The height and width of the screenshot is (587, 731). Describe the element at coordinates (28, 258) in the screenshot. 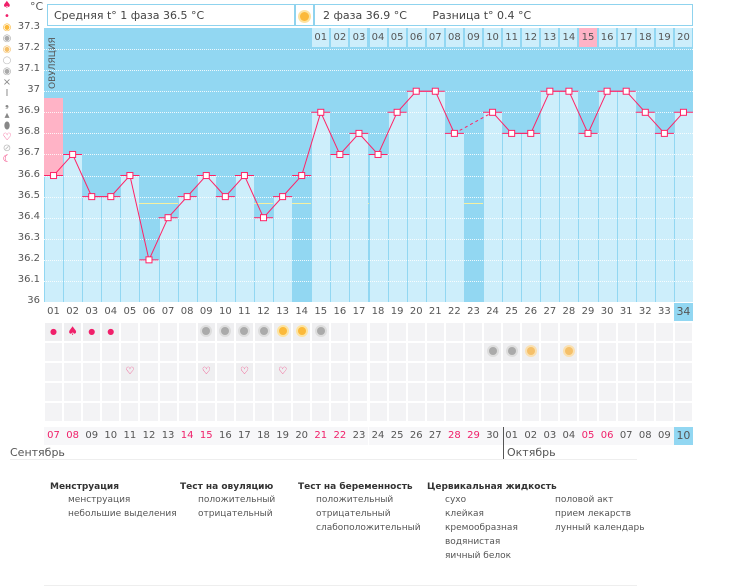

I see `y-tick-label: 36.2` at that location.